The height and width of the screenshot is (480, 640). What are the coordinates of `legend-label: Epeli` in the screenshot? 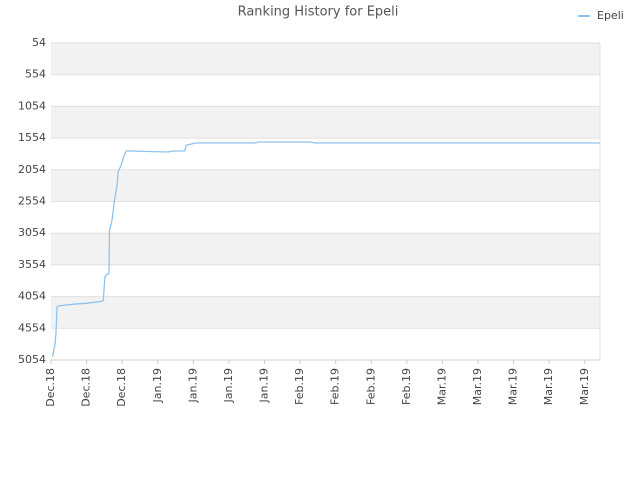 It's located at (610, 15).